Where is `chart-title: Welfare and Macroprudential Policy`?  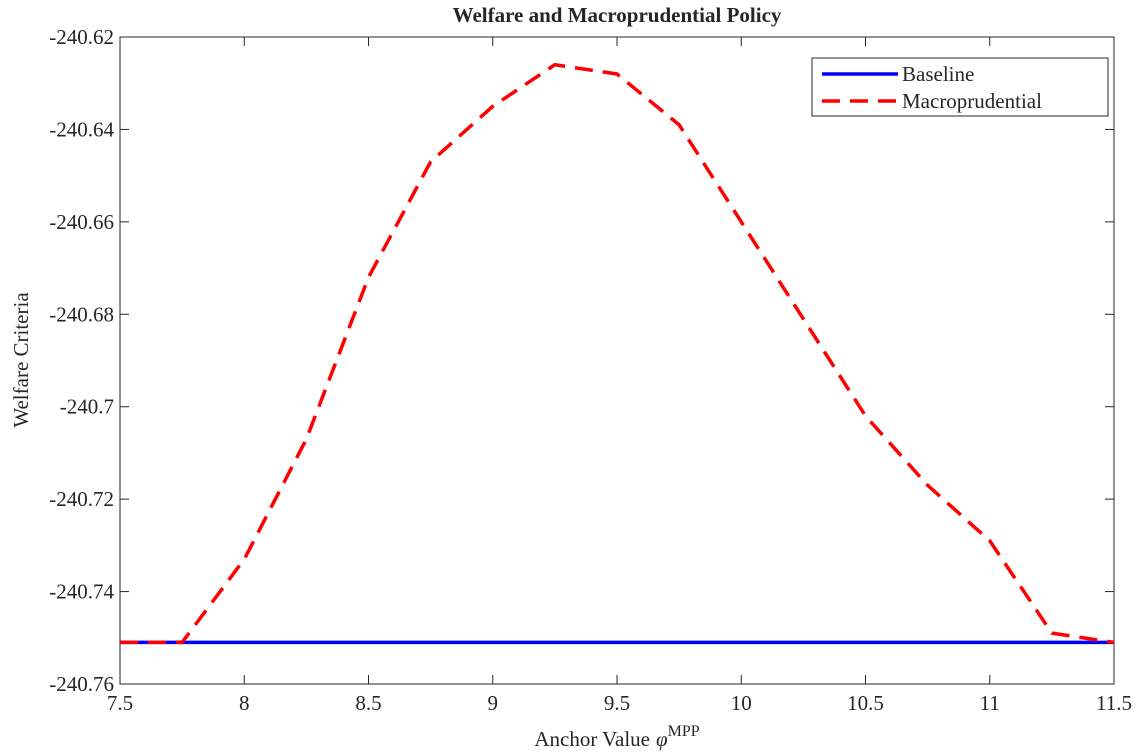 chart-title: Welfare and Macroprudential Policy is located at coordinates (617, 15).